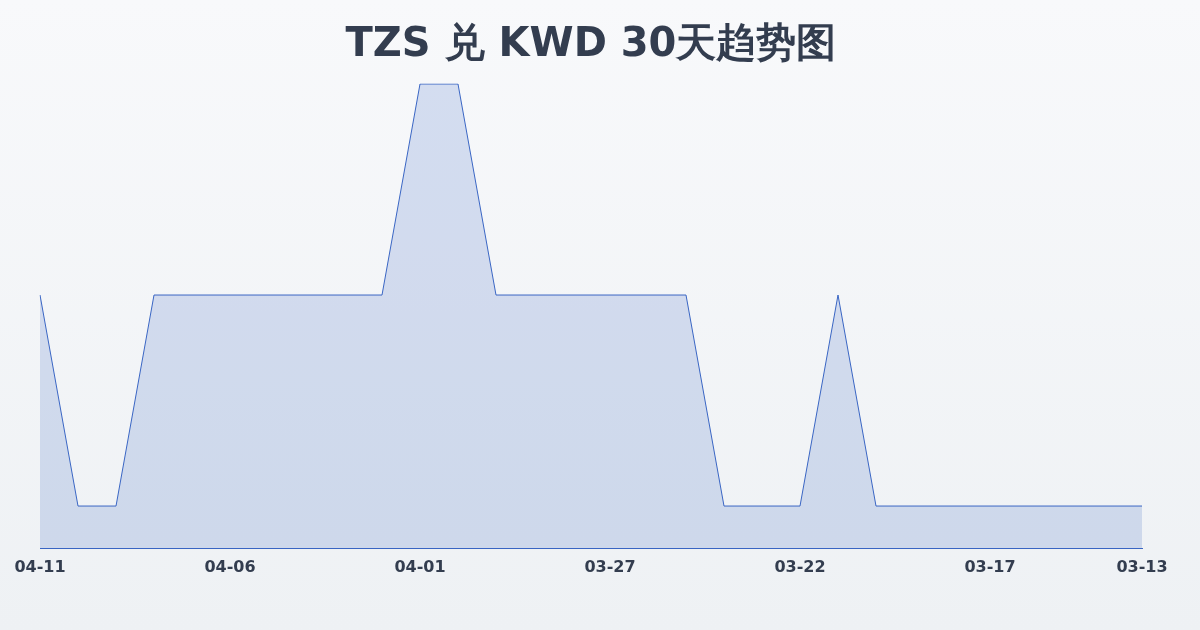 Image resolution: width=1200 pixels, height=630 pixels. I want to click on x-tick-label: 04-01, so click(420, 566).